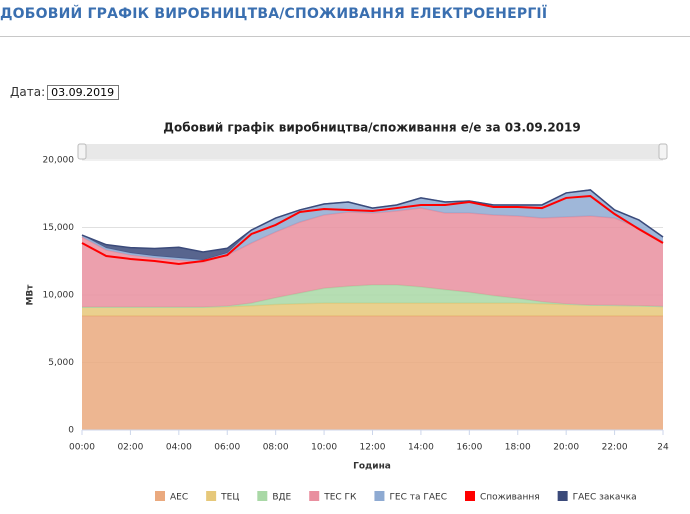 The height and width of the screenshot is (514, 690). I want to click on x-tick-label: 16:00, so click(469, 448).